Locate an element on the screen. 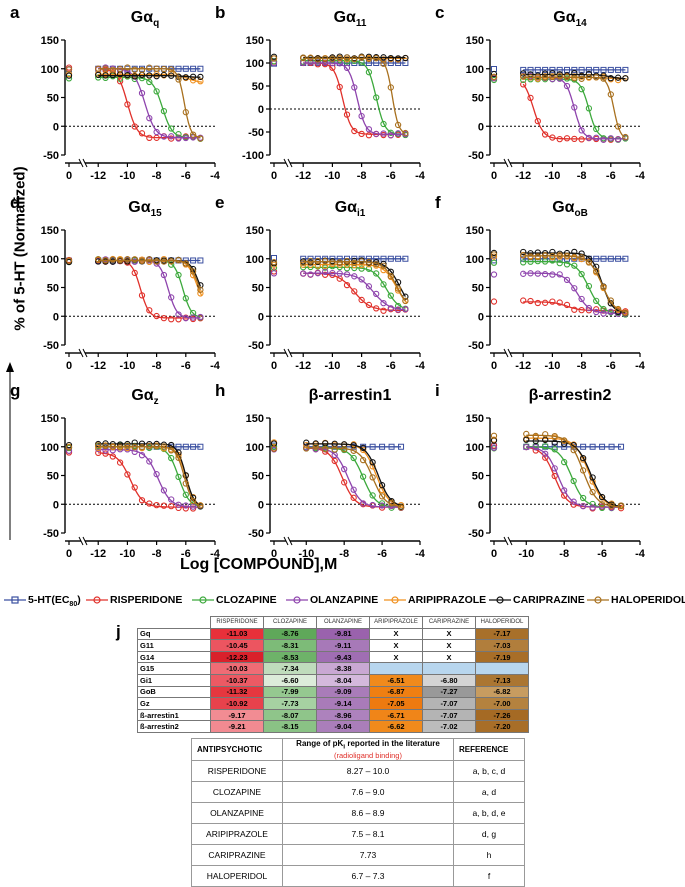  range-cell: 8.6 – 8.9 is located at coordinates (368, 812).